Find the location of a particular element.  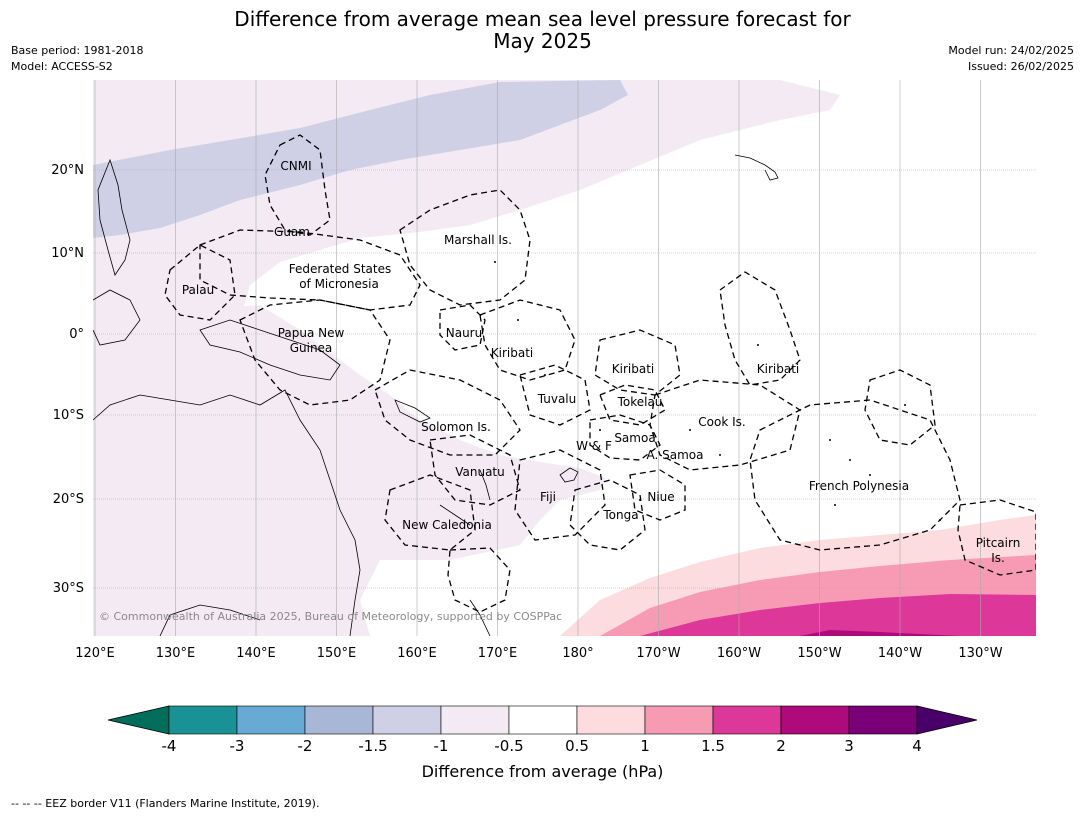

longitude-label: 140°E is located at coordinates (256, 653).